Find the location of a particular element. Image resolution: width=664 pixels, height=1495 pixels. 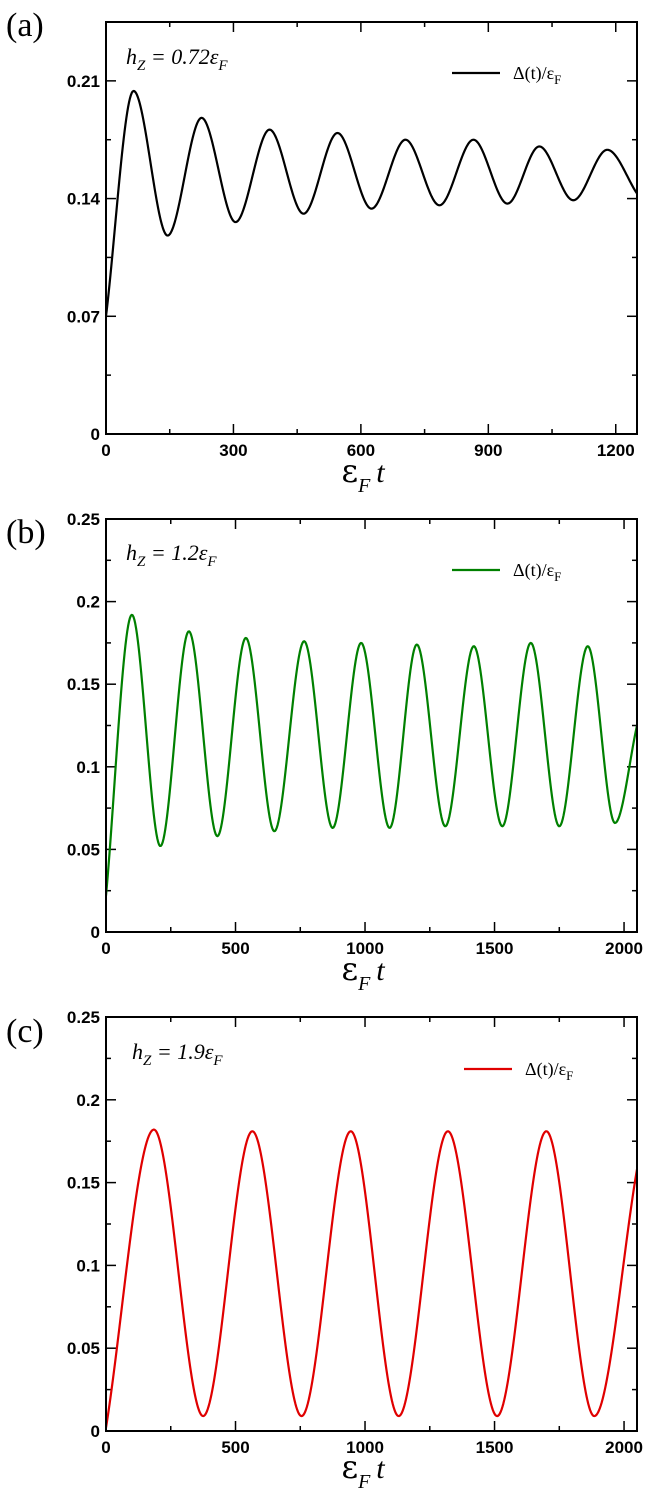

annotation: hZ = 0.72εF is located at coordinates (177, 59).